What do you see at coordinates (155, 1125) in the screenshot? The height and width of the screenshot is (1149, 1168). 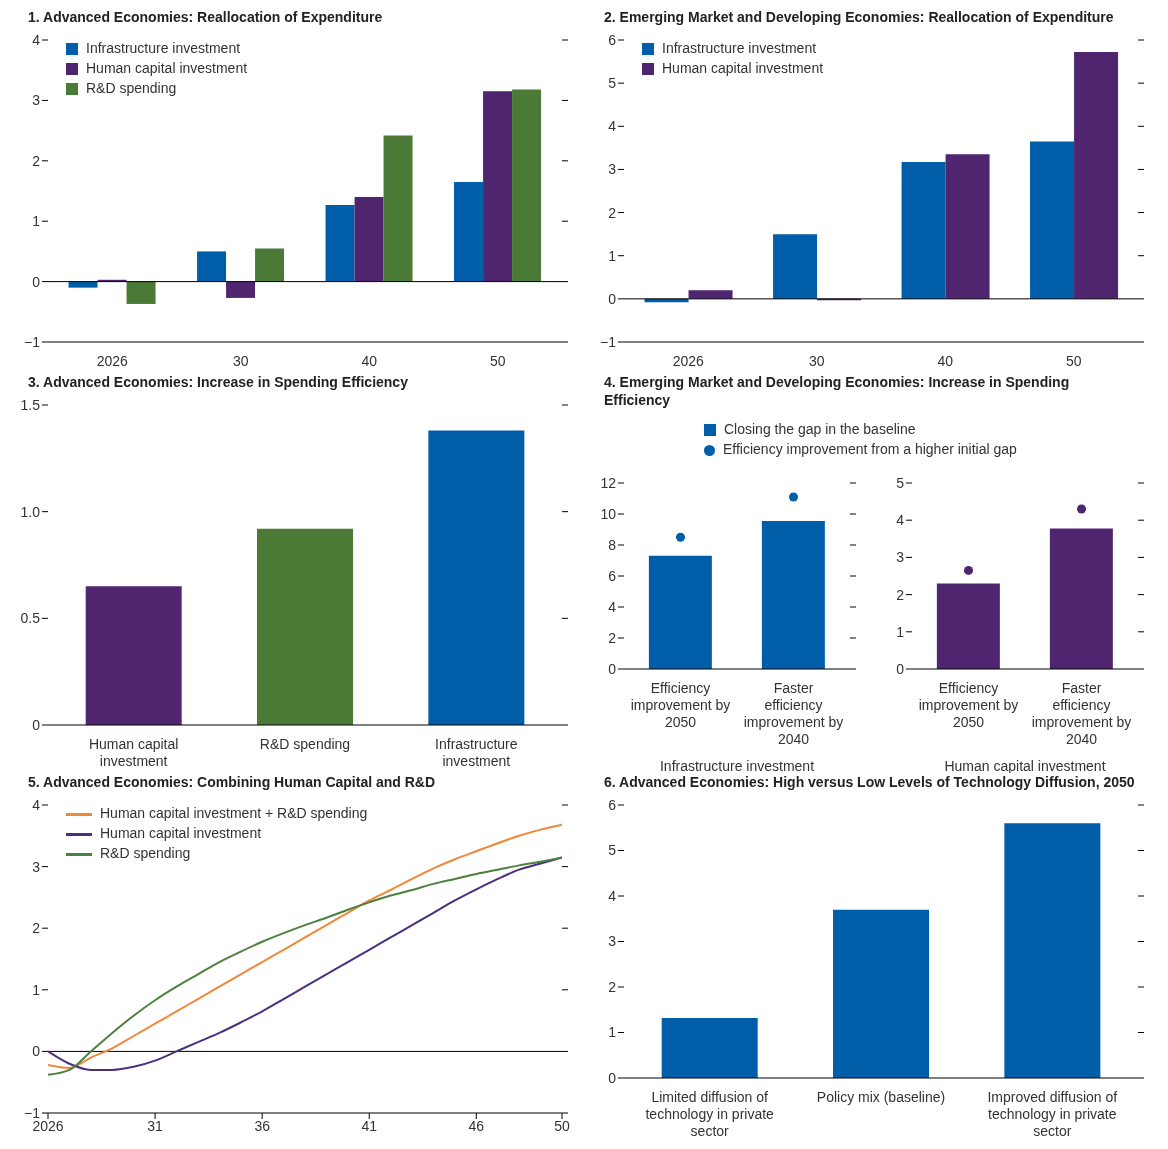 I see `x-tick-label: 31` at bounding box center [155, 1125].